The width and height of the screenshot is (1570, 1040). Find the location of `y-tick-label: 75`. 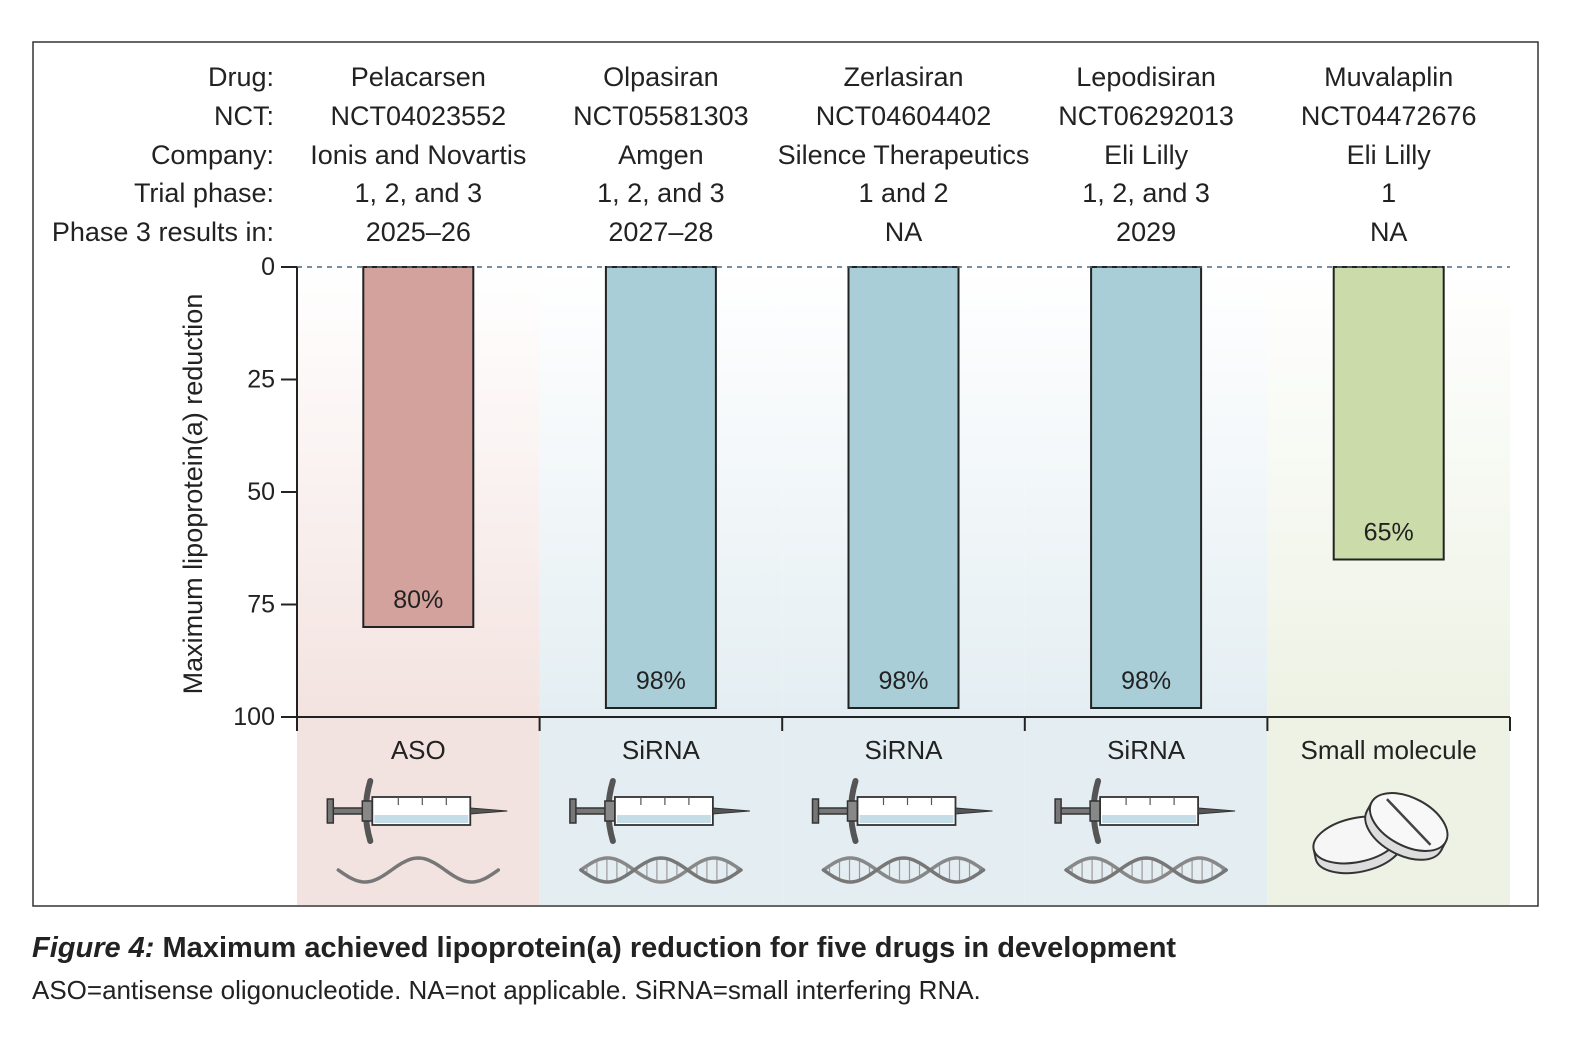

y-tick-label: 75 is located at coordinates (261, 605).